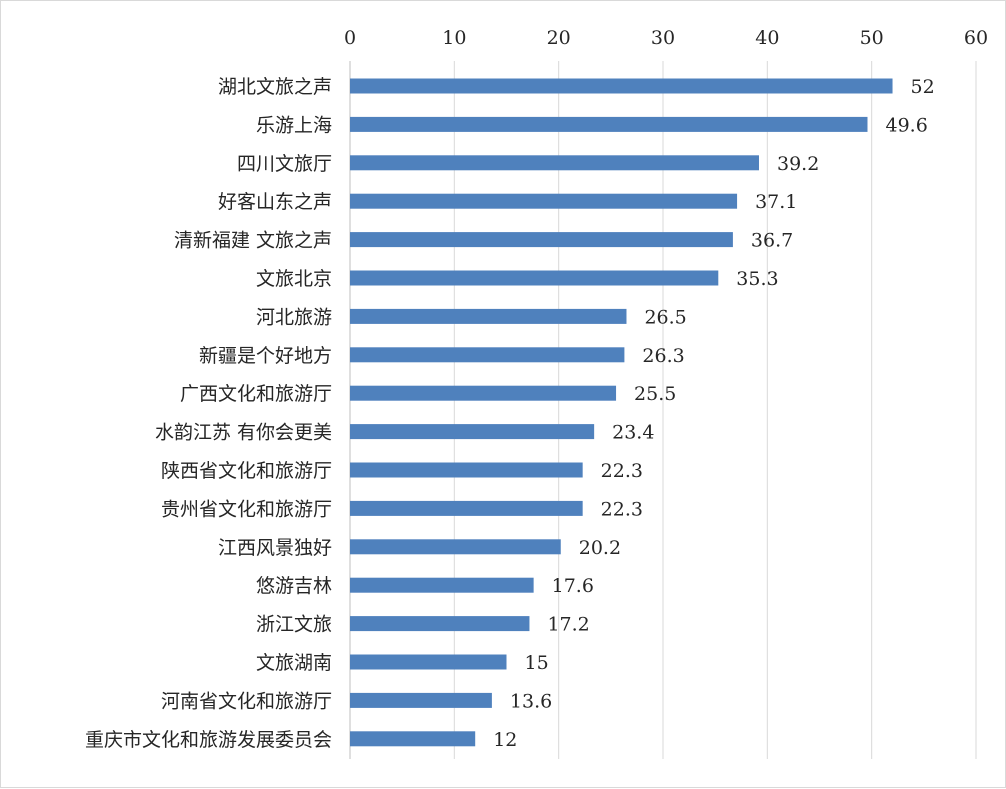 Image resolution: width=1006 pixels, height=789 pixels. I want to click on category-label: 新疆是个好地方, so click(265, 356).